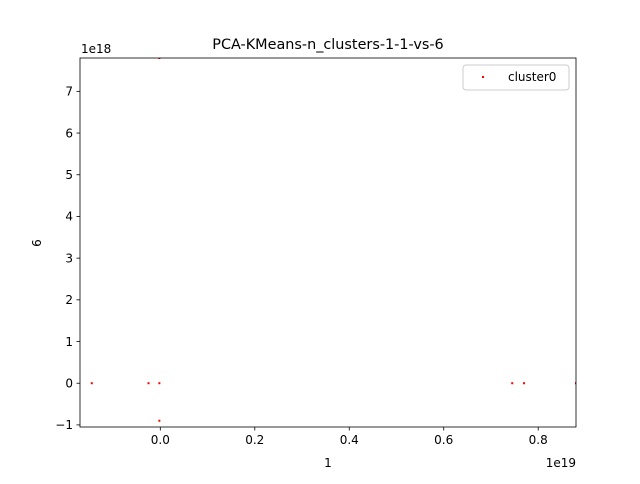 This screenshot has width=640, height=484. Describe the element at coordinates (69, 258) in the screenshot. I see `y-tick-label: 3` at that location.